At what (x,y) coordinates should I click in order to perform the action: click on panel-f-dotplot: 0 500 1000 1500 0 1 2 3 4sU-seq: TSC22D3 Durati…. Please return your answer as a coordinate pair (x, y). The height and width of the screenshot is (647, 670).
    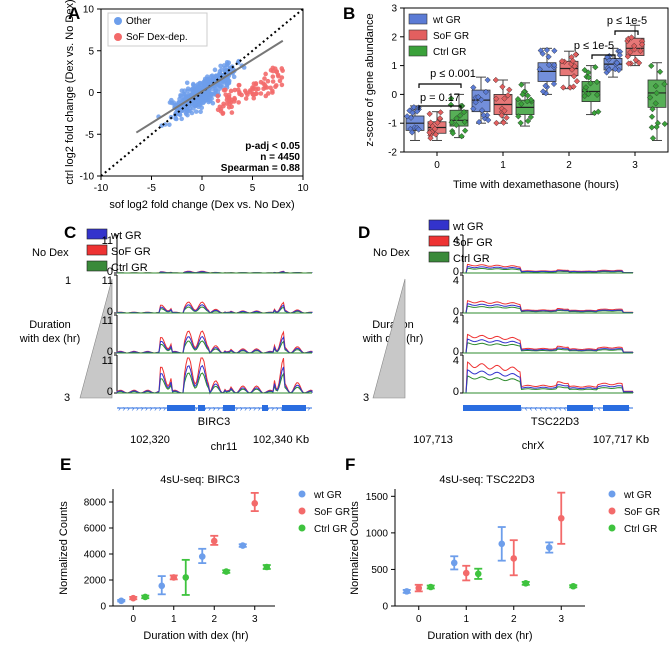
    Looking at the image, I should click on (504, 558).